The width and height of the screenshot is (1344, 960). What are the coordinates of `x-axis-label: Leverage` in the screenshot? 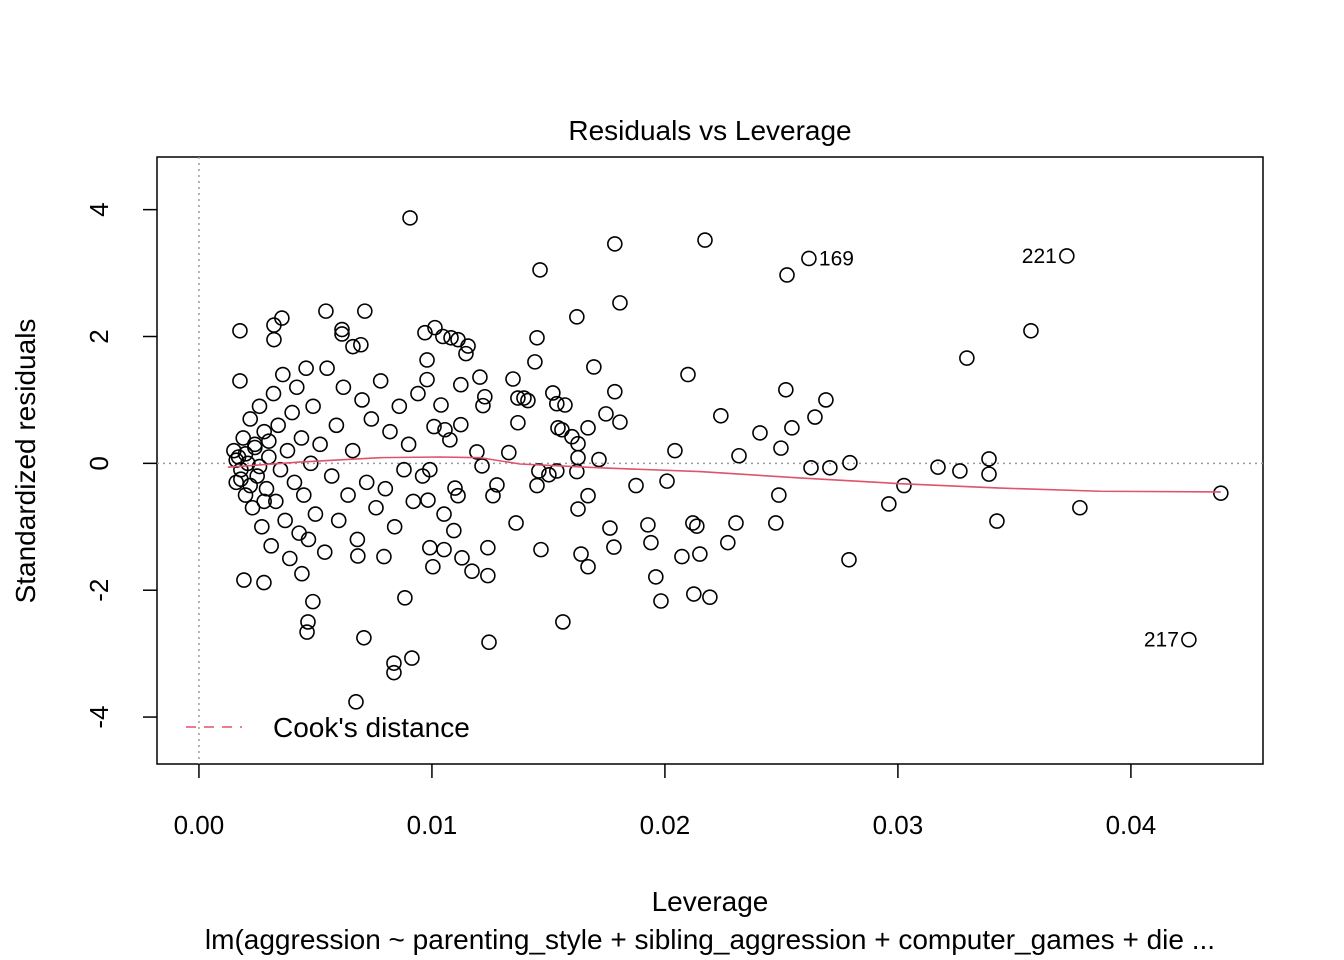 It's located at (710, 901).